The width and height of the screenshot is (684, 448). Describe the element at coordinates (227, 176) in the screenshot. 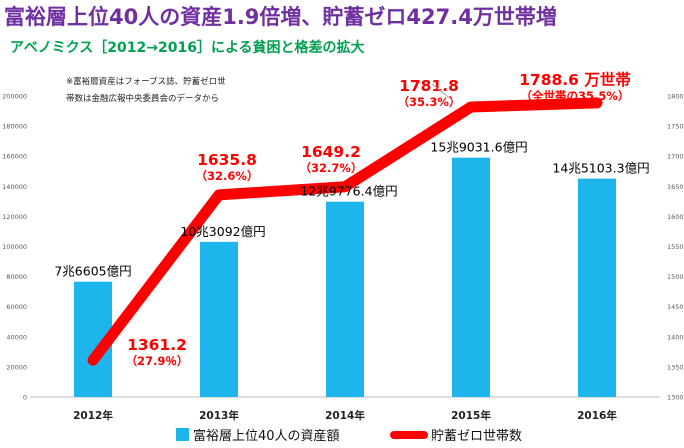

I see `line-percent-label: （32.6%）` at that location.